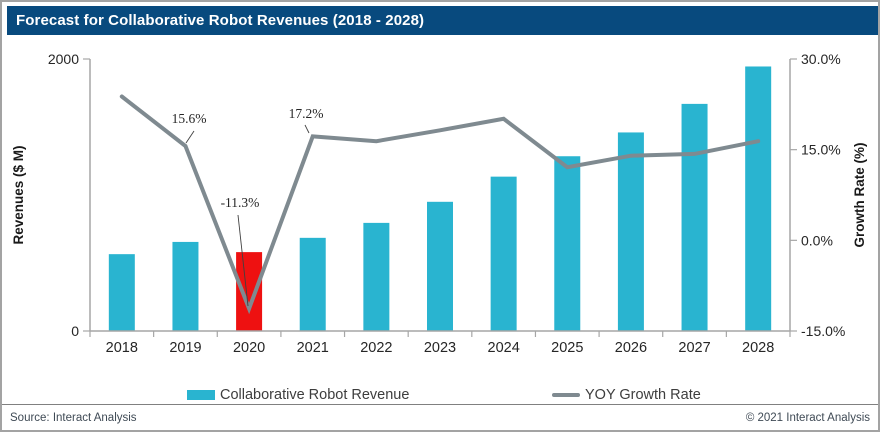 The image size is (880, 432). I want to click on bar-2021, so click(312, 284).